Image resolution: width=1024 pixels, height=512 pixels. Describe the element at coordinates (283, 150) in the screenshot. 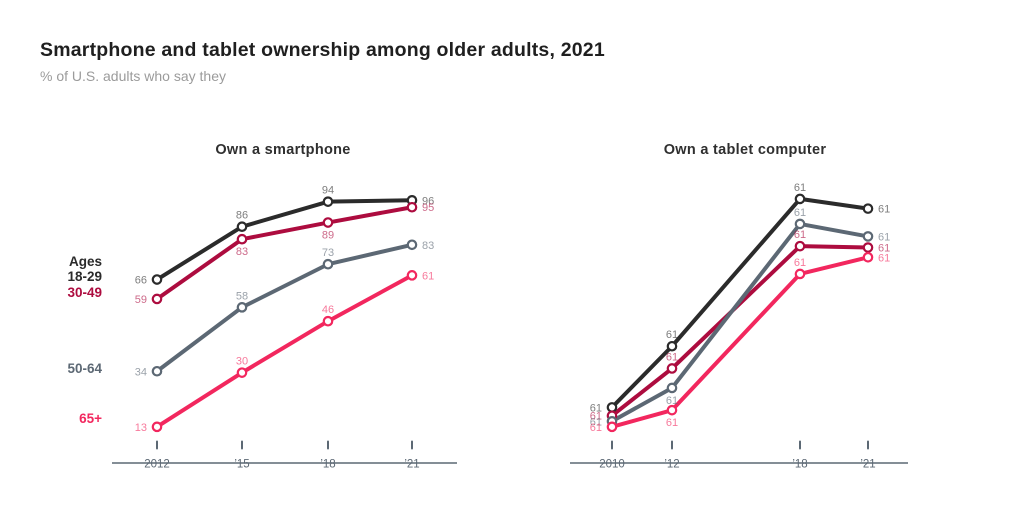

I see `chart-title-smartphone: Own a smartphone` at that location.